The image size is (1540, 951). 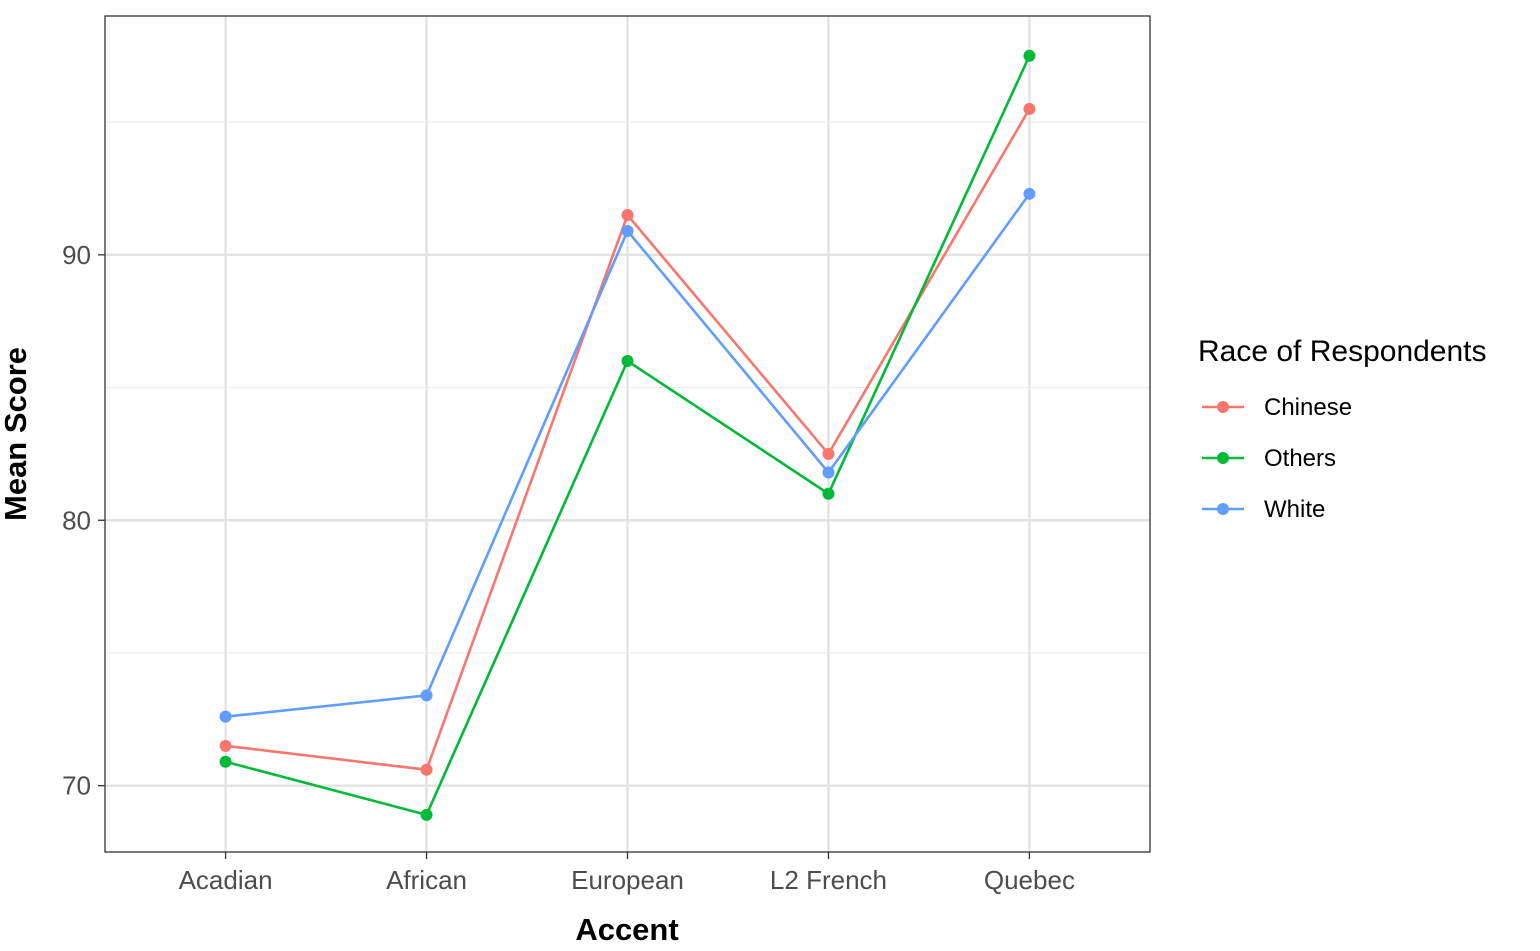 I want to click on x-tick-label: L2 French, so click(x=828, y=880).